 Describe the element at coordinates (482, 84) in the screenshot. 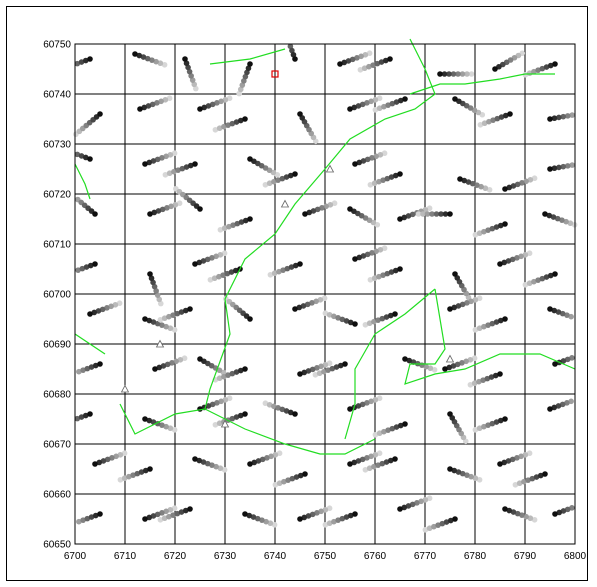

I see `boundary-line` at that location.